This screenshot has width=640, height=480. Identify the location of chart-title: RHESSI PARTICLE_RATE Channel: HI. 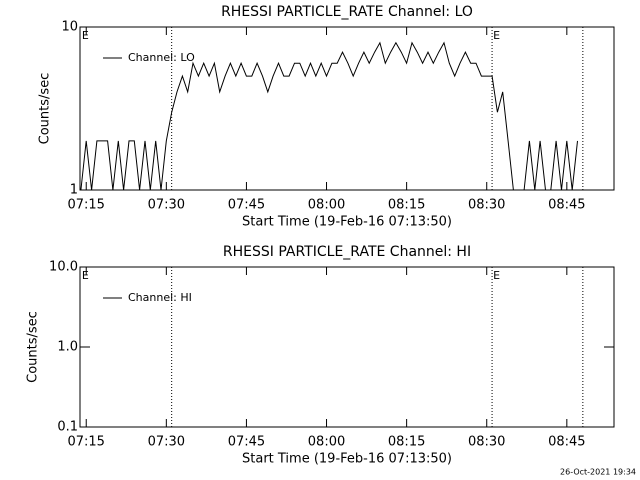
(347, 252).